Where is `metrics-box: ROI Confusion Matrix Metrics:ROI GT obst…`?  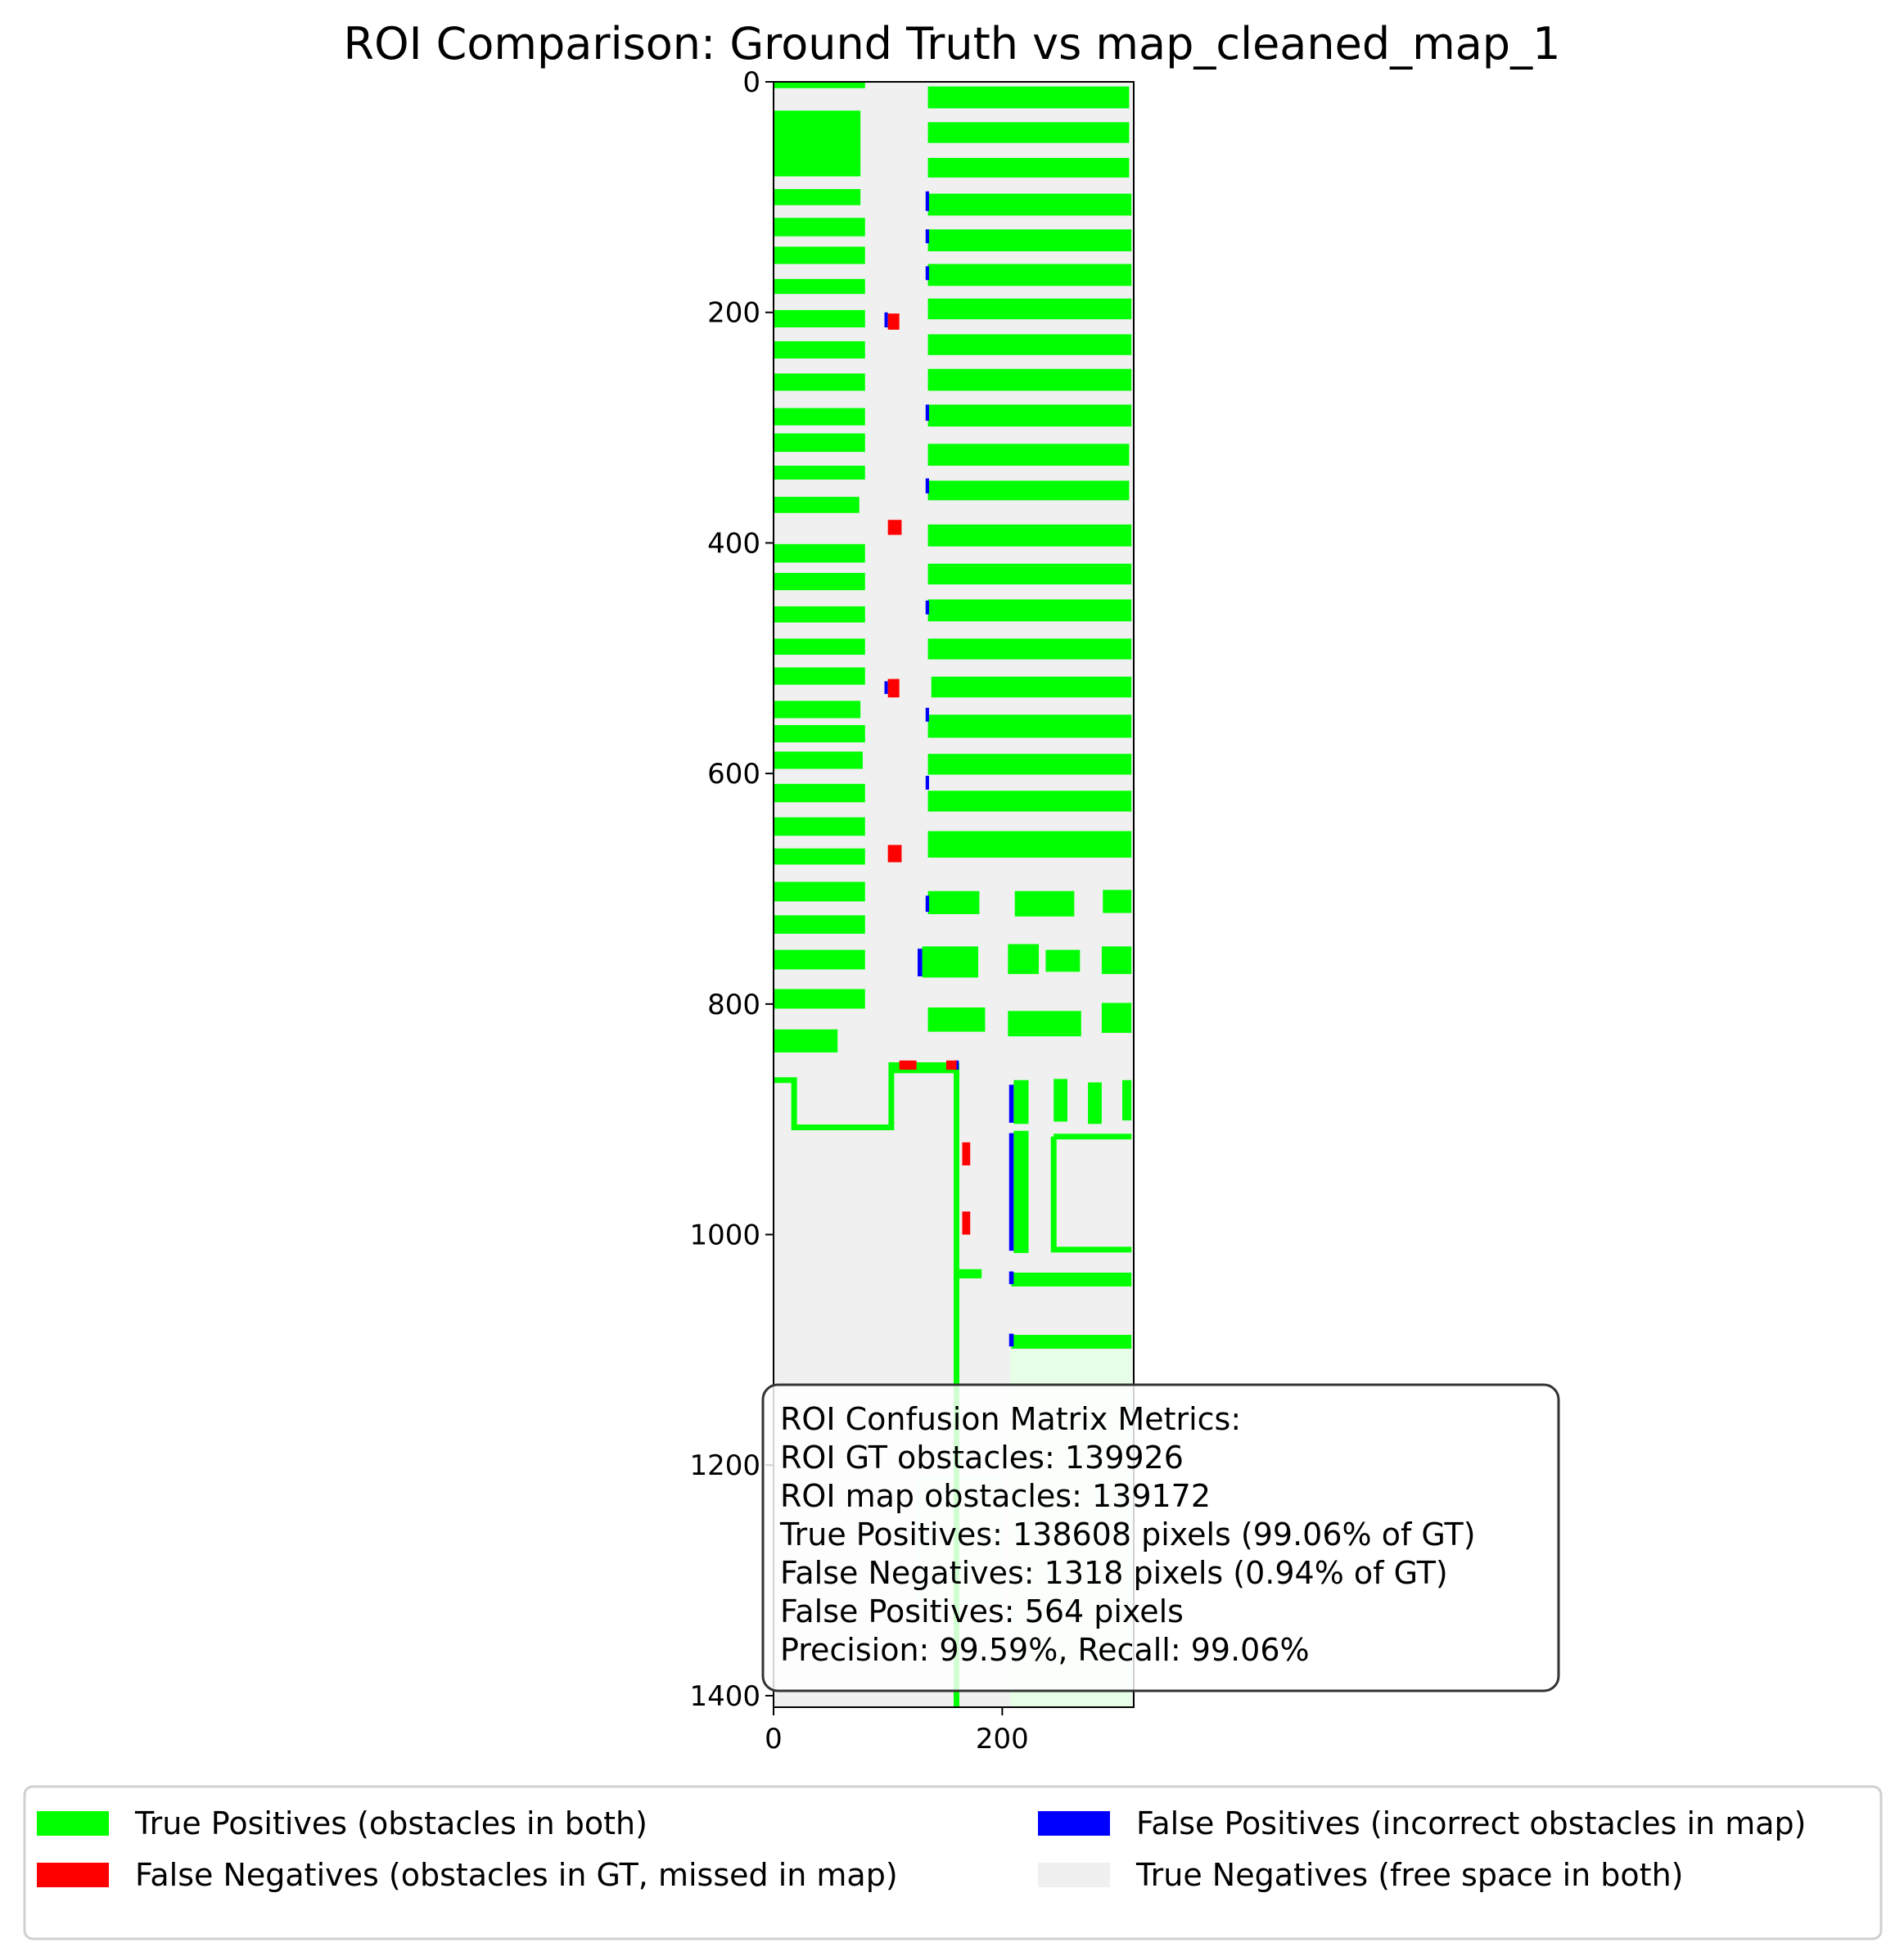 metrics-box: ROI Confusion Matrix Metrics:ROI GT obst… is located at coordinates (1160, 1537).